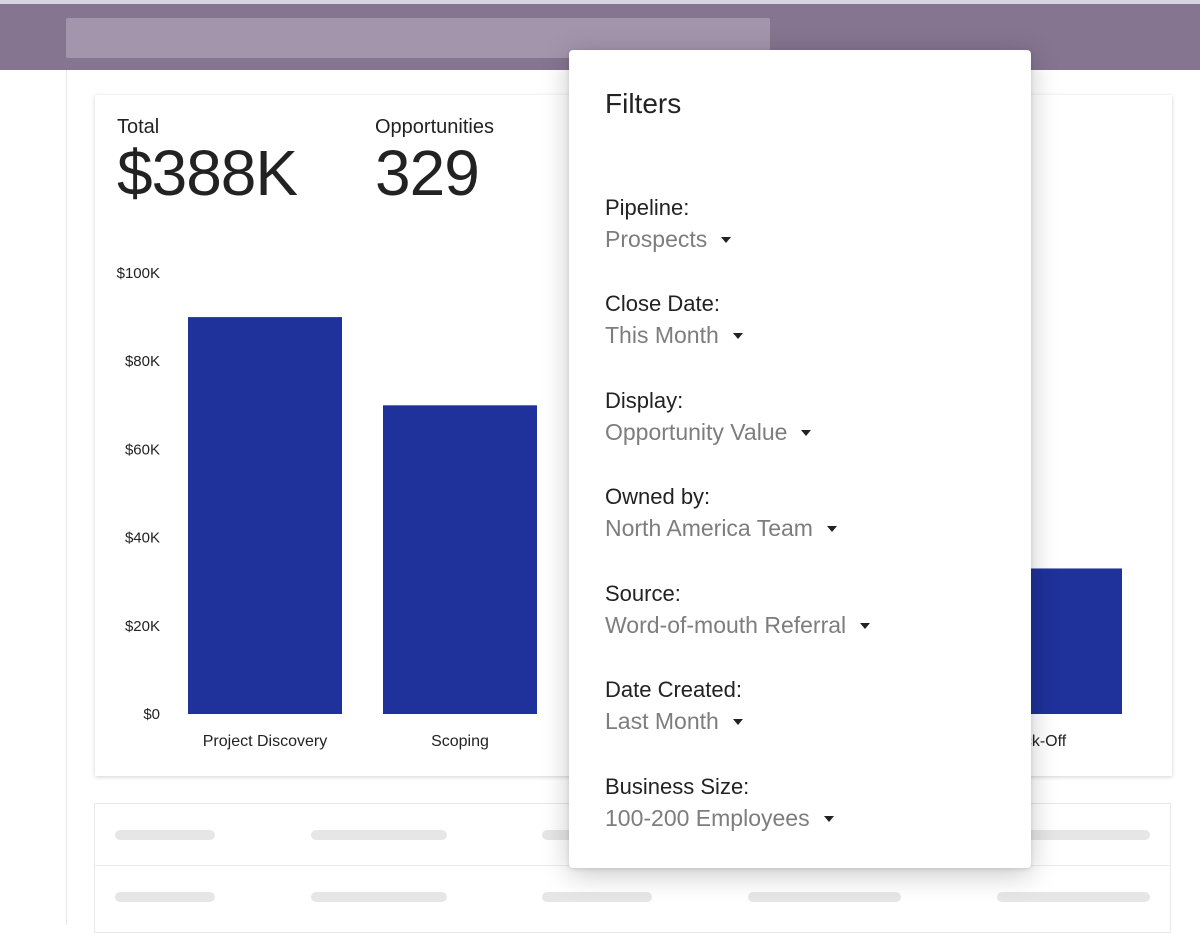 The height and width of the screenshot is (933, 1200). I want to click on filter-date-created: Date Created: Last Month, so click(674, 706).